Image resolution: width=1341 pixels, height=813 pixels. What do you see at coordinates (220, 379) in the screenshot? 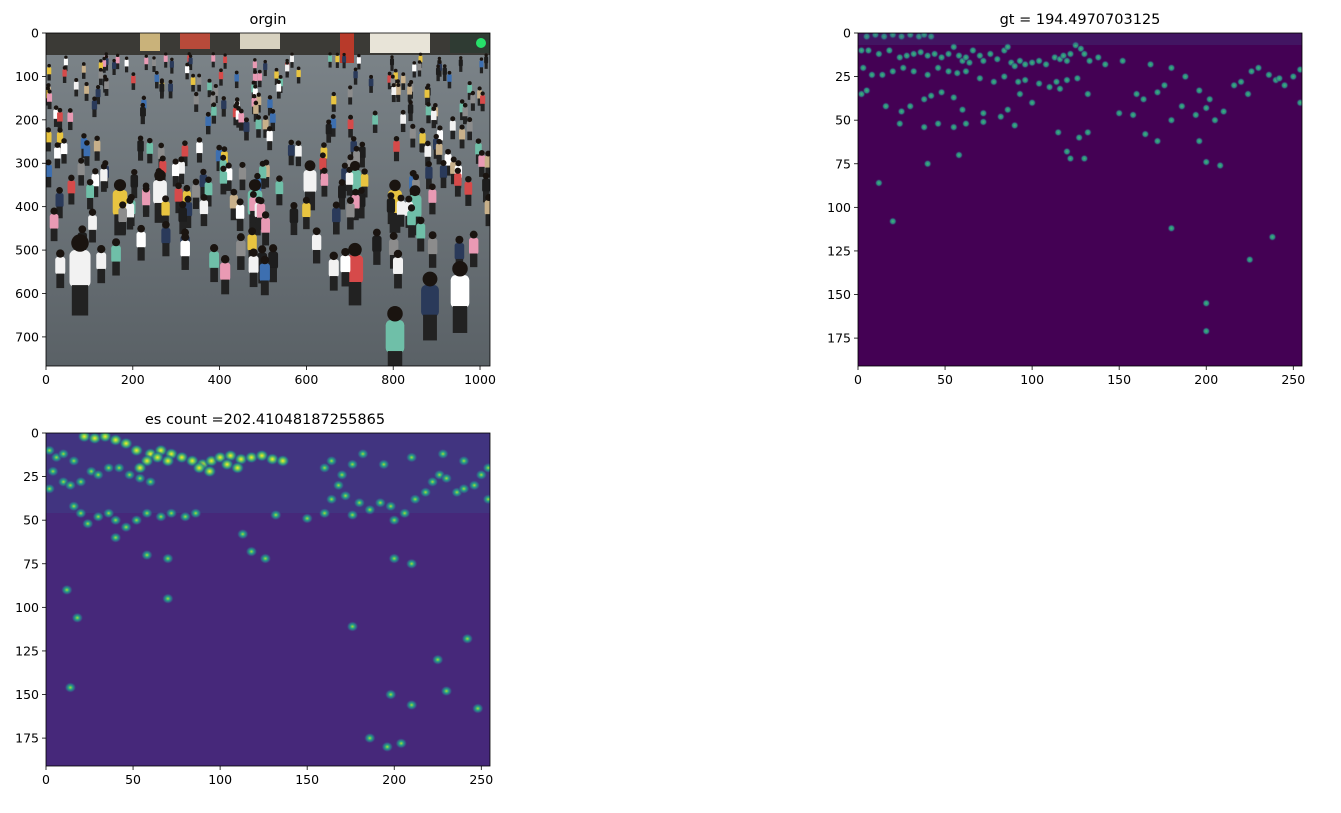
I see `x-tick-label: 400` at bounding box center [220, 379].